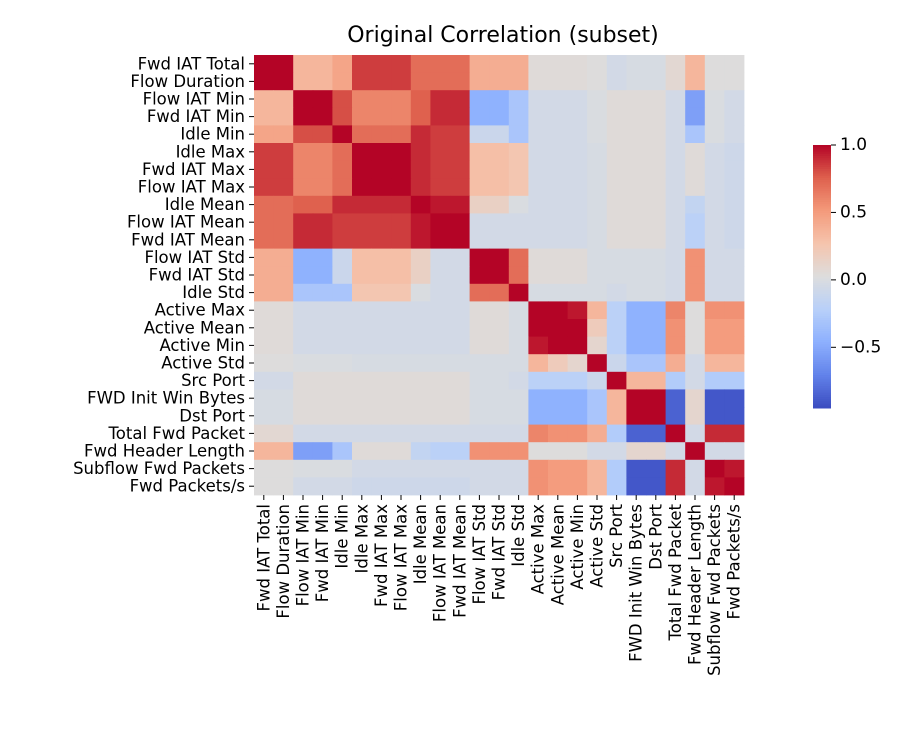 The height and width of the screenshot is (750, 900). I want to click on x-tick-label: Fwd IAT Std, so click(499, 552).